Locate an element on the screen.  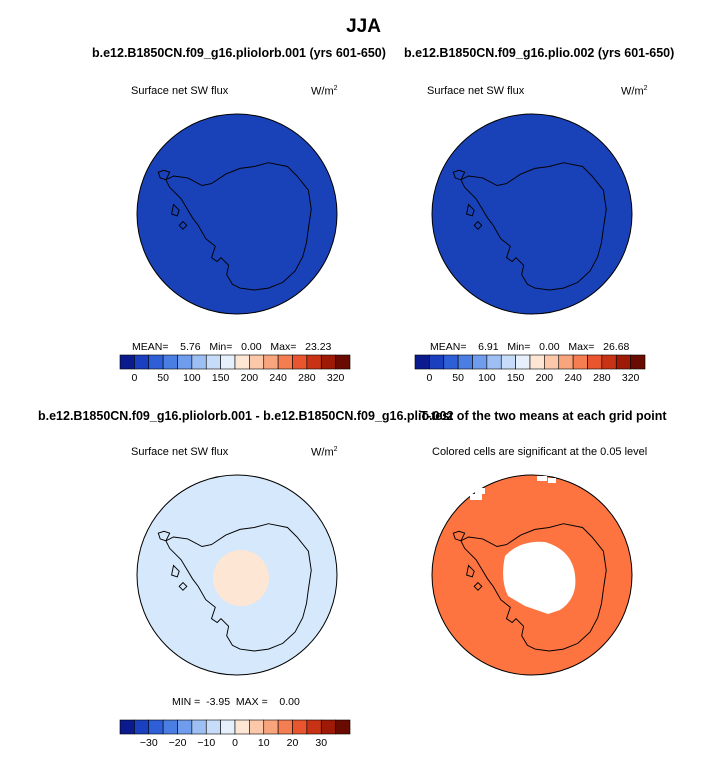
panel-3-units: W/m2 is located at coordinates (324, 452).